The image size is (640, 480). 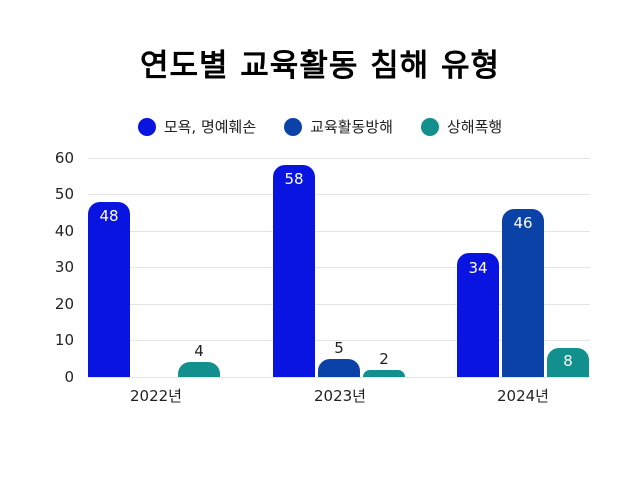 I want to click on legend-item-insult: 모욕, 명예훼손, so click(x=197, y=126).